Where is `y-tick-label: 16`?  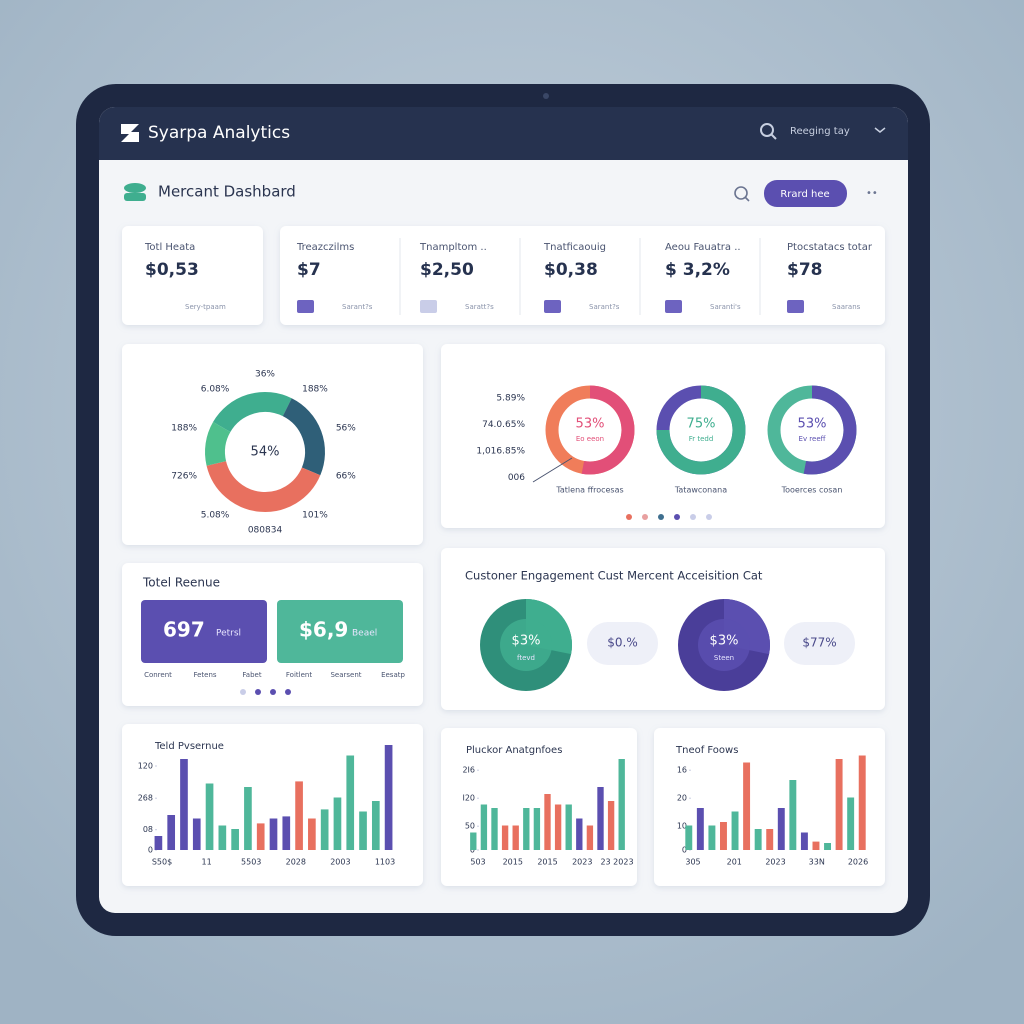 y-tick-label: 16 is located at coordinates (682, 770).